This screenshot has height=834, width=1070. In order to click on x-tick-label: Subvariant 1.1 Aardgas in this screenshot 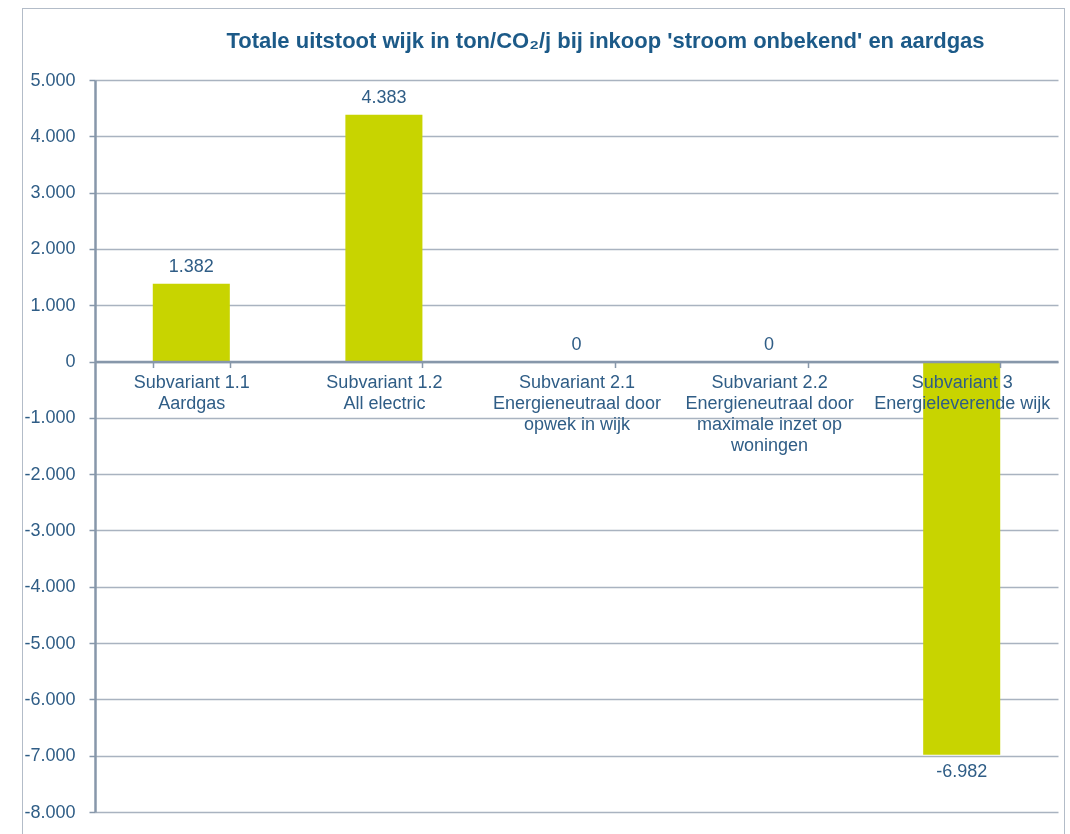, I will do `click(191, 393)`.